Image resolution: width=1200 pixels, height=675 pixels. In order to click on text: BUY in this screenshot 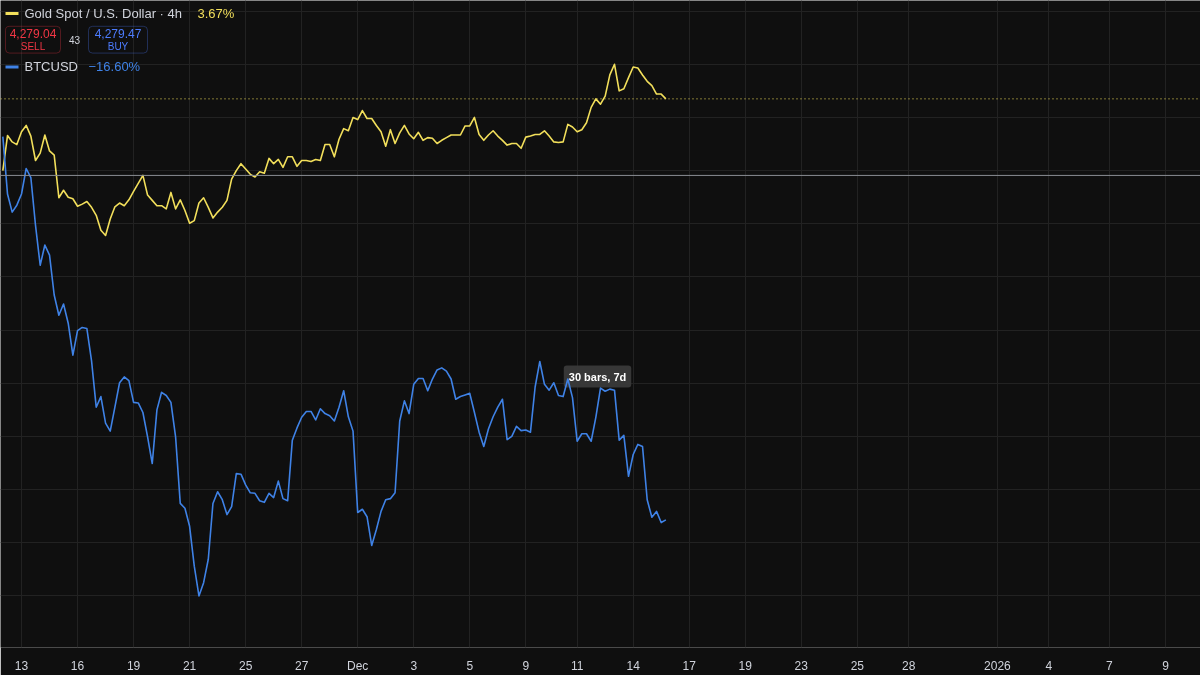, I will do `click(118, 46)`.